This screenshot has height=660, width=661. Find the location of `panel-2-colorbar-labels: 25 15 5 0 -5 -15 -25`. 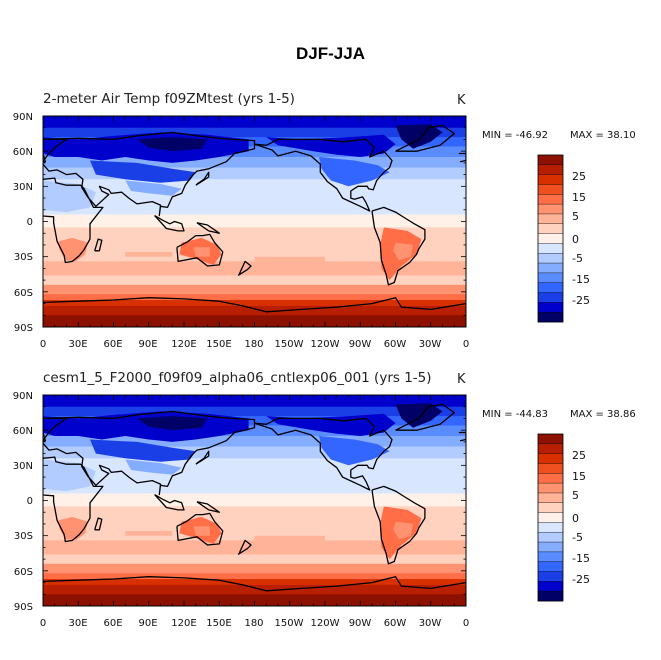

panel-2-colorbar-labels: 25 15 5 0 -5 -15 -25 is located at coordinates (581, 517).